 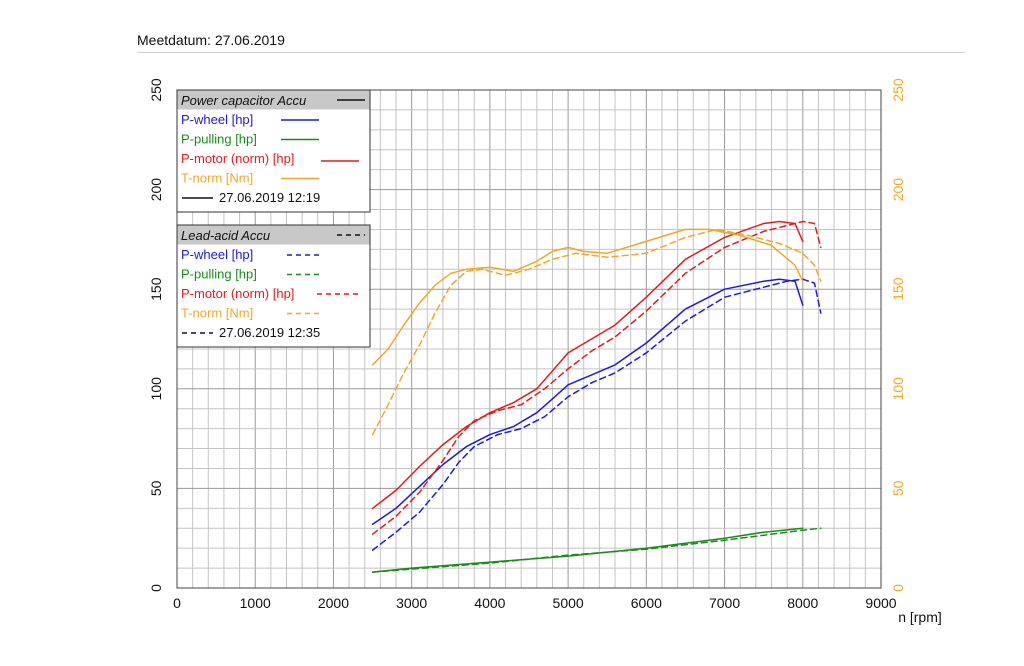 What do you see at coordinates (587, 297) in the screenshot?
I see `series-line-t-norm-solid` at bounding box center [587, 297].